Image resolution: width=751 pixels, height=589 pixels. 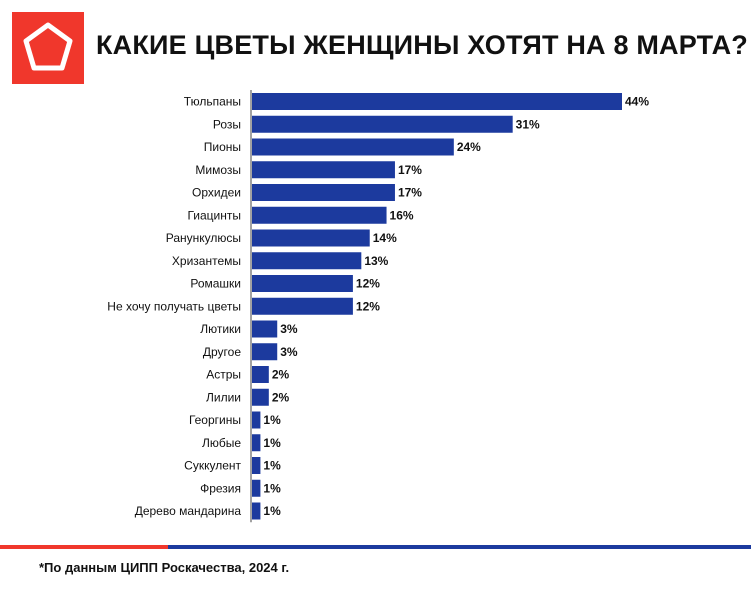 I want to click on source-footnote: *По данным ЦИПП Роскачества, 2024 г., so click(x=164, y=567).